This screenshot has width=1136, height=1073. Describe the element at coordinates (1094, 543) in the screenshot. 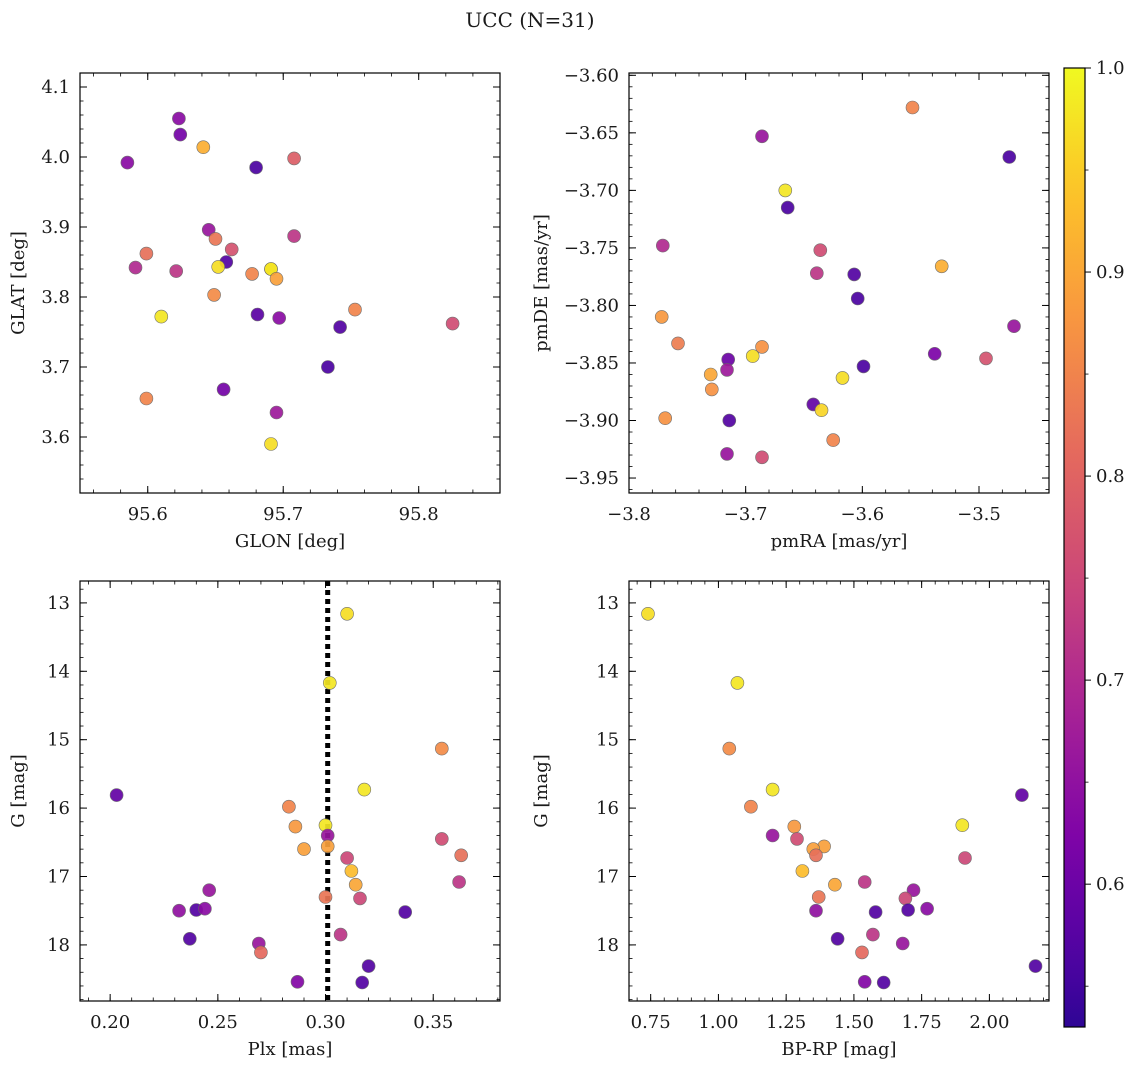

I see `colorbar: 0.6 0.7 0.8 0.9 1.0` at that location.